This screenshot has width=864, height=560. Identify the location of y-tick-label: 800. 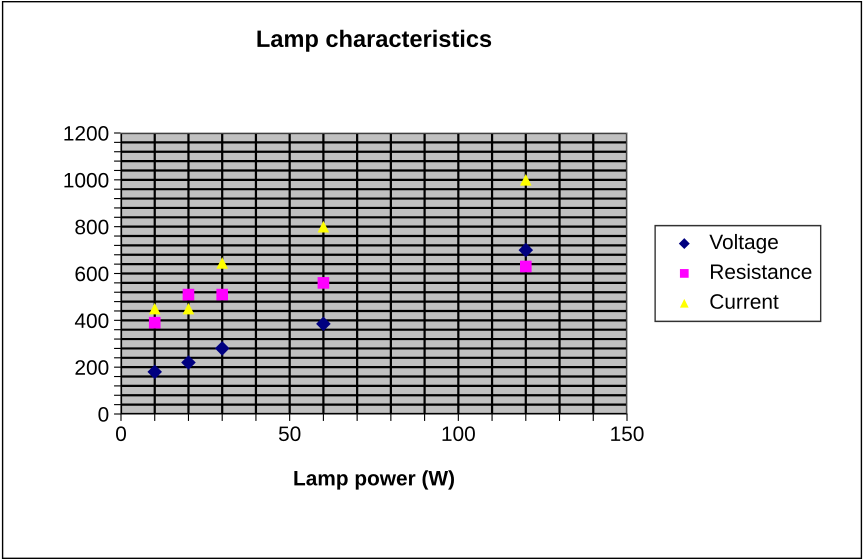
(91, 227).